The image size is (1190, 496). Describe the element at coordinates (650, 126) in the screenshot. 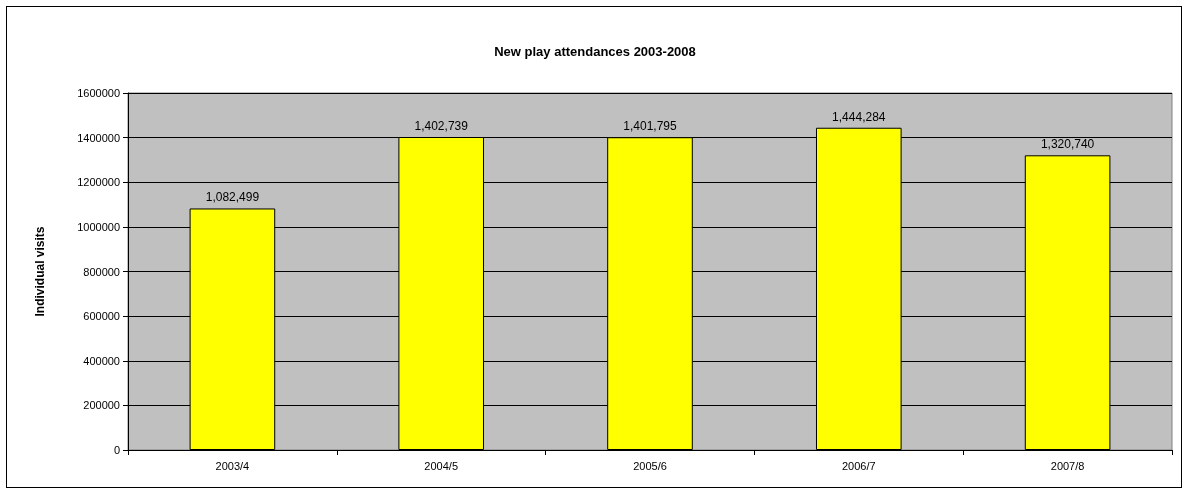

I see `data-label: 1,401,795` at that location.